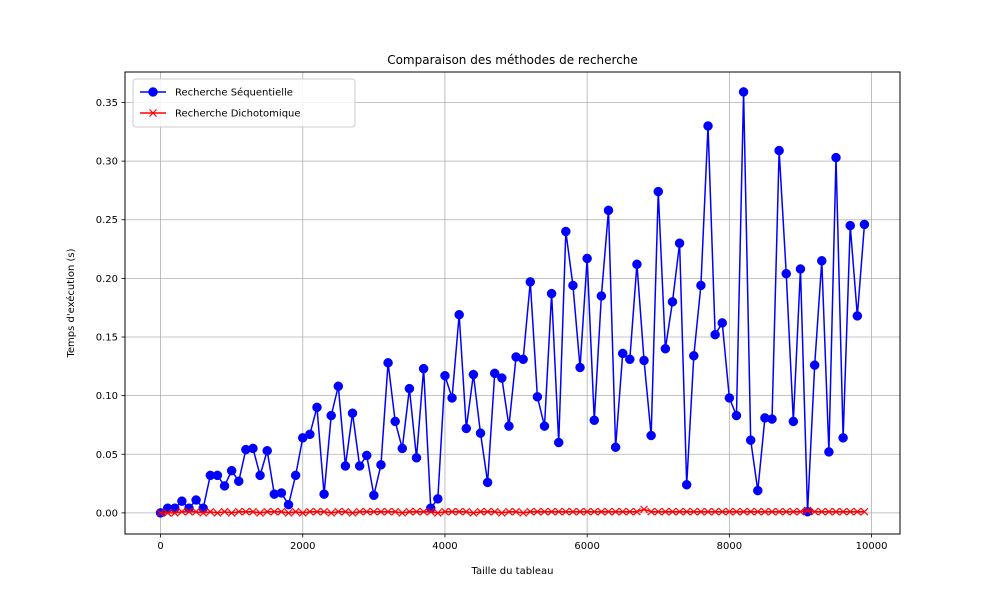  I want to click on y-tick-label: 0.20, so click(107, 279).